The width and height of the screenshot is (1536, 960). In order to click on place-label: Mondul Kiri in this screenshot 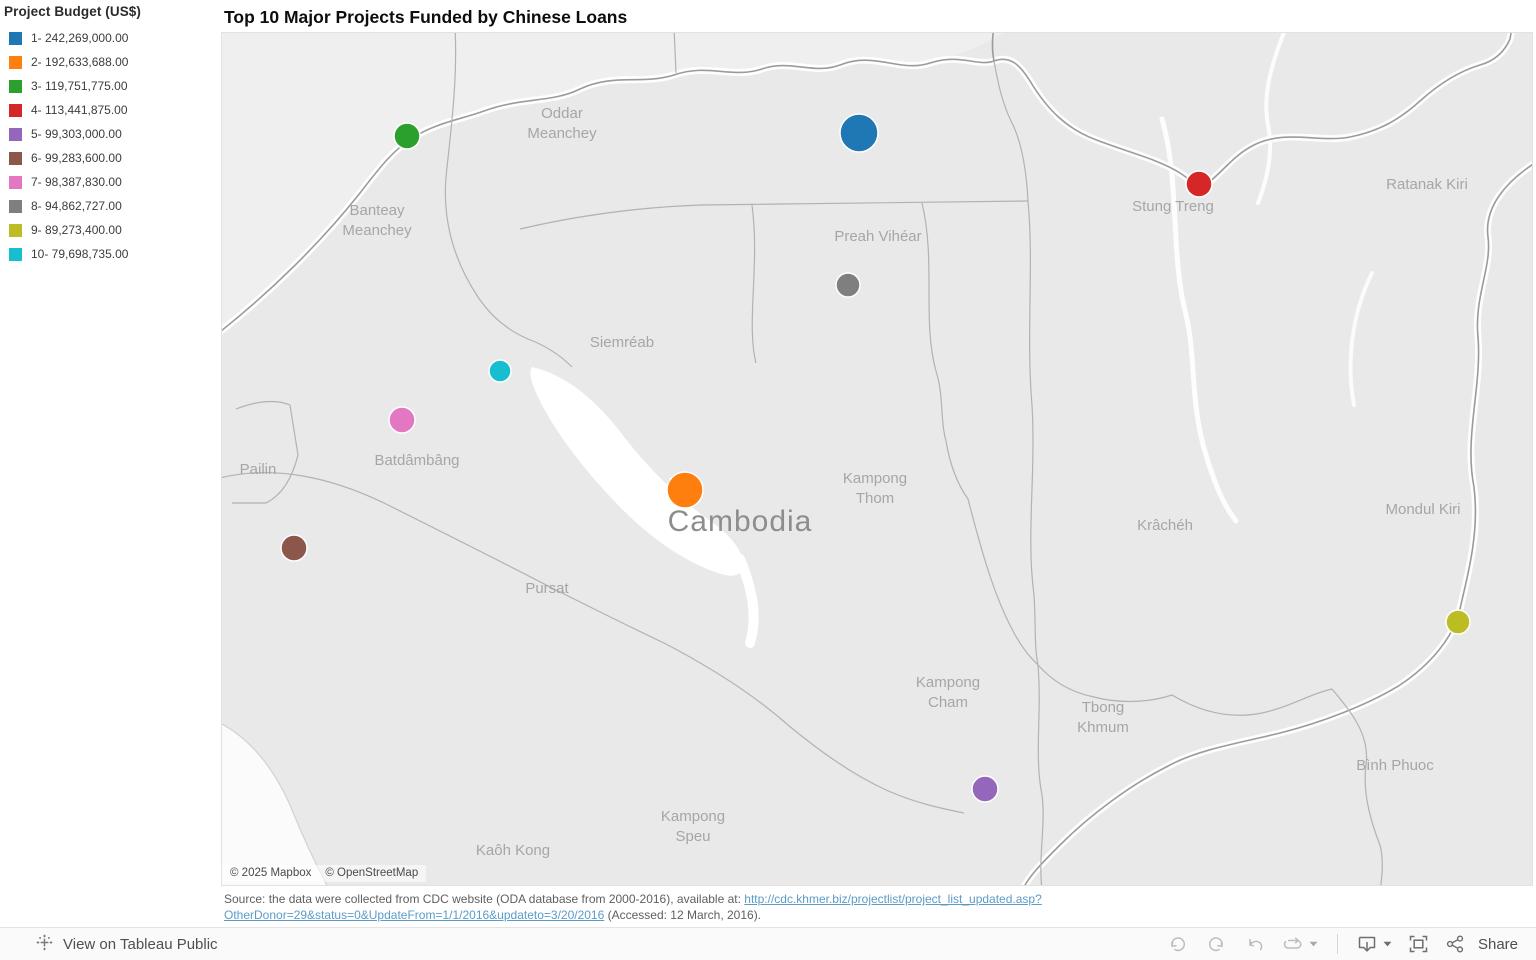, I will do `click(1422, 509)`.